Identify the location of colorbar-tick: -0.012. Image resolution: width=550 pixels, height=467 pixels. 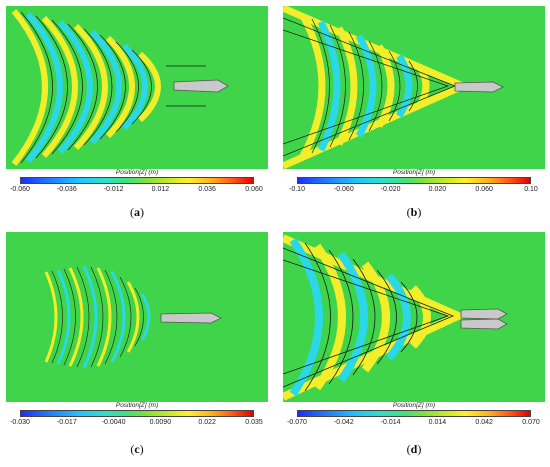
(113, 189).